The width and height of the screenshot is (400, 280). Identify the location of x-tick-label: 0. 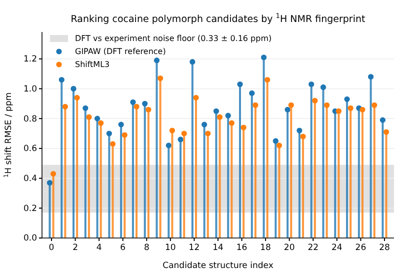
(51, 248).